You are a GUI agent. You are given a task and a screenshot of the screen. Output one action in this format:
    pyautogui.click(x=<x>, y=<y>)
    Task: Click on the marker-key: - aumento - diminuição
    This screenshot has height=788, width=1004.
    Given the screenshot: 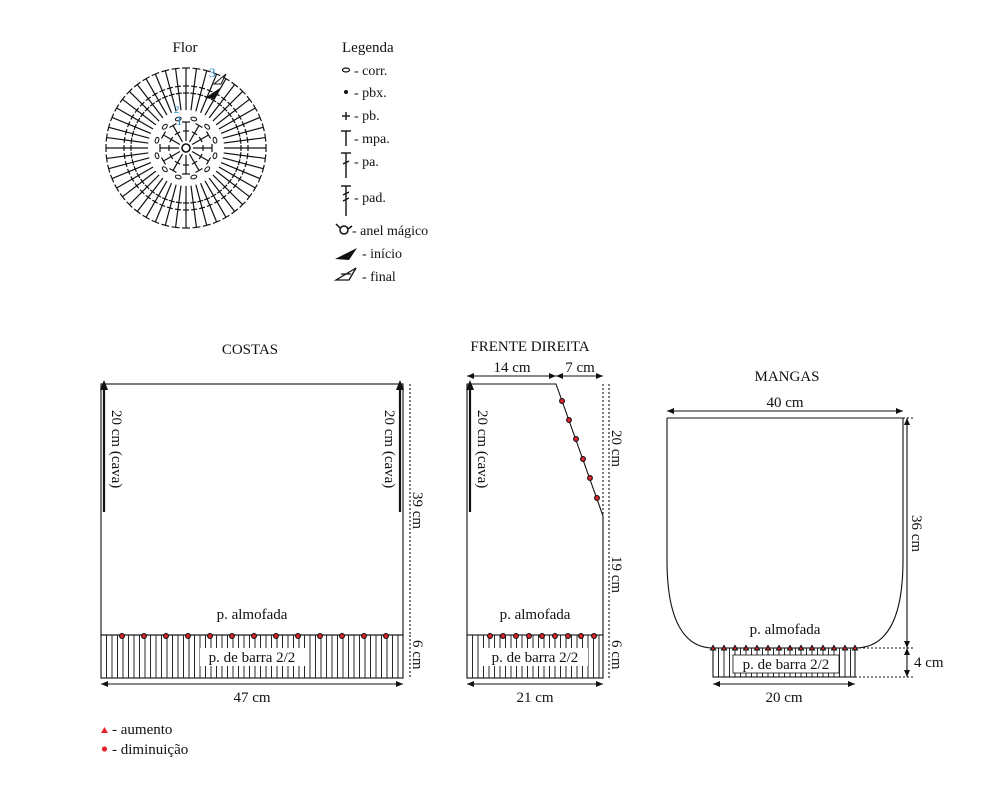 What is the action you would take?
    pyautogui.click(x=144, y=740)
    